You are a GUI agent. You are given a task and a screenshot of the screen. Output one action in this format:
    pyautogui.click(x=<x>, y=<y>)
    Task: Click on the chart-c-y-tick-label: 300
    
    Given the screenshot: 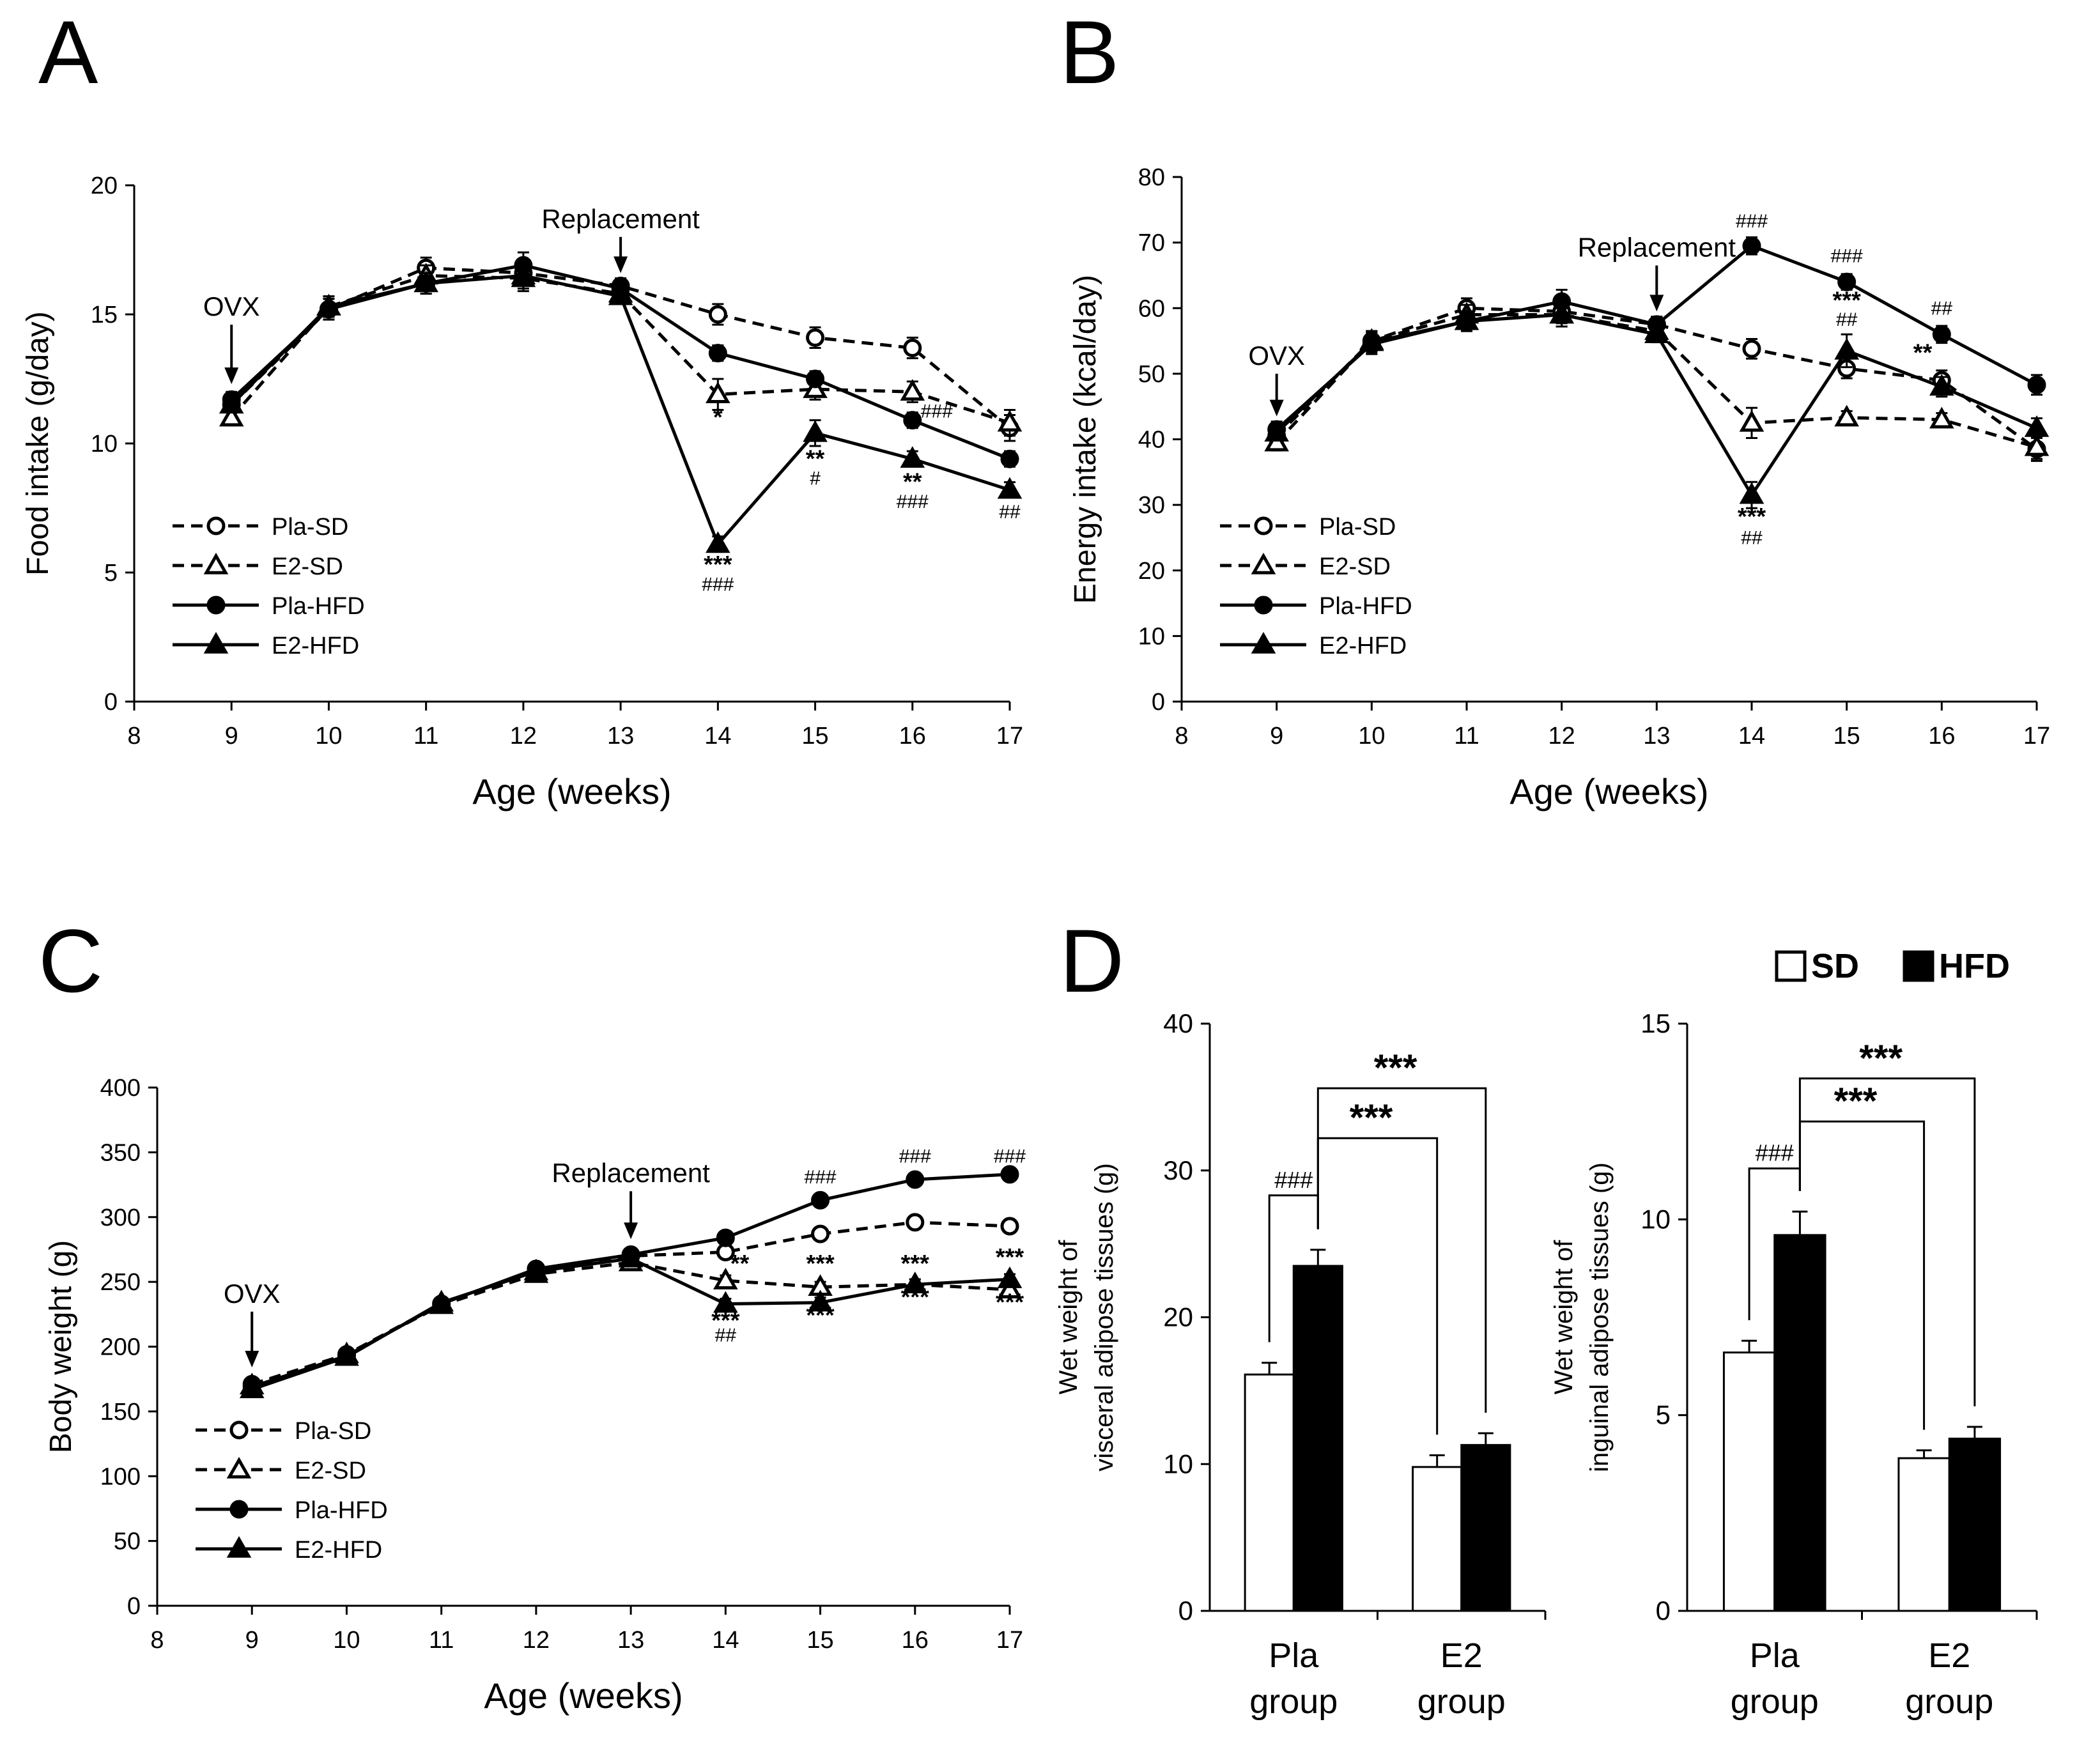 What is the action you would take?
    pyautogui.click(x=120, y=1218)
    